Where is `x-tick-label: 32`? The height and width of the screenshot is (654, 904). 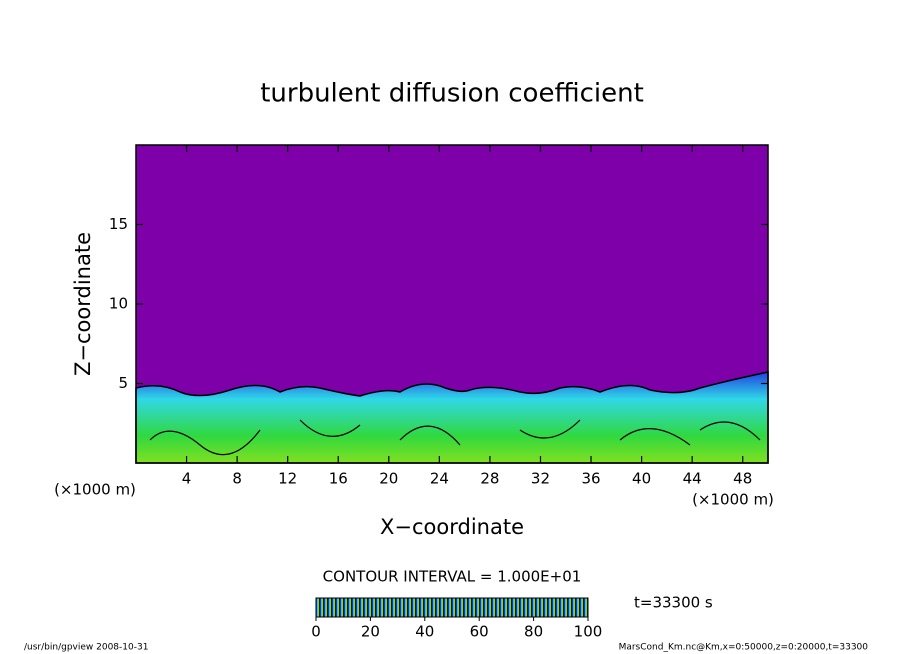
x-tick-label: 32 is located at coordinates (540, 479).